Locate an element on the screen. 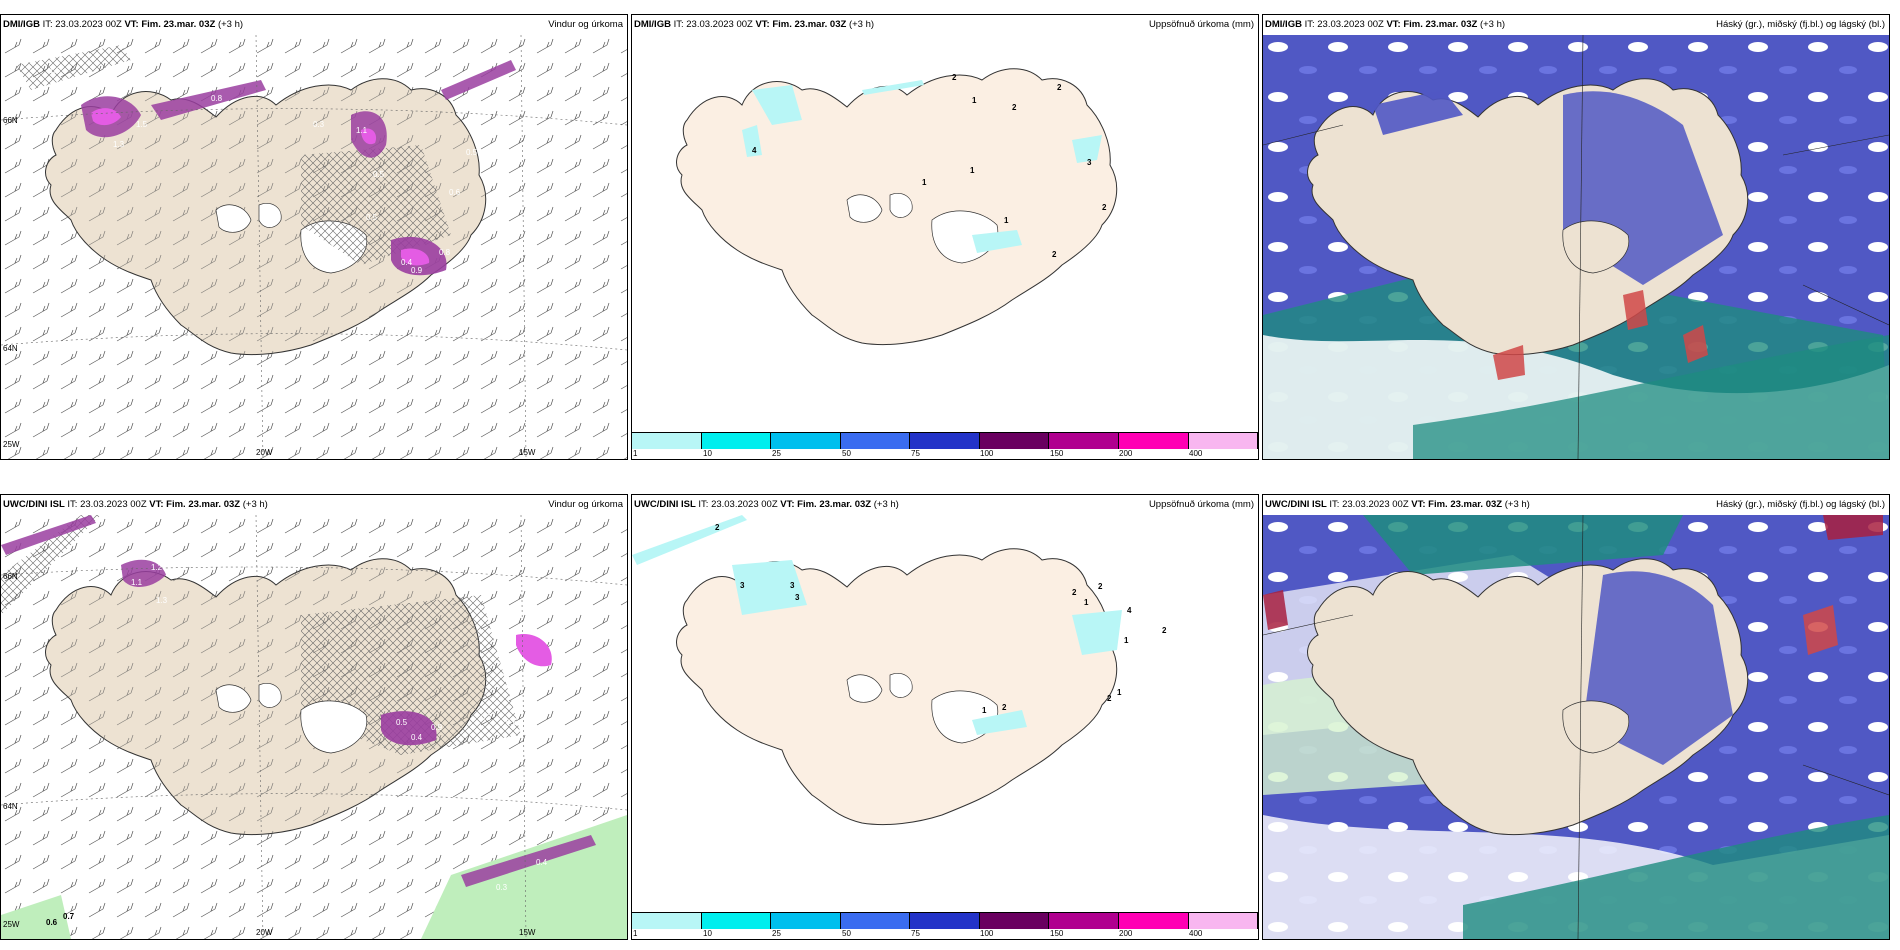  precip-label: 0.7 is located at coordinates (487, 717).